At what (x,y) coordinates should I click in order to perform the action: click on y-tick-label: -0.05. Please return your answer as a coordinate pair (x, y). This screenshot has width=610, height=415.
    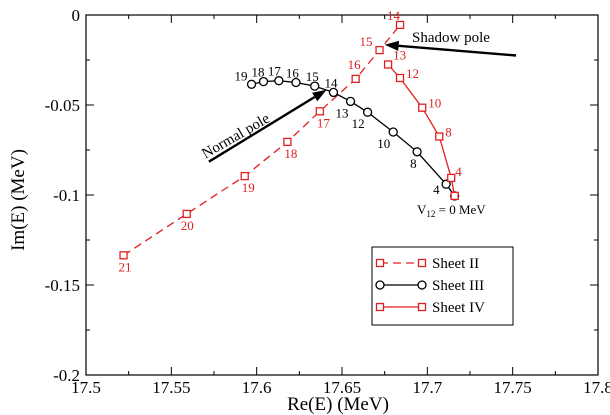
    Looking at the image, I should click on (62, 105).